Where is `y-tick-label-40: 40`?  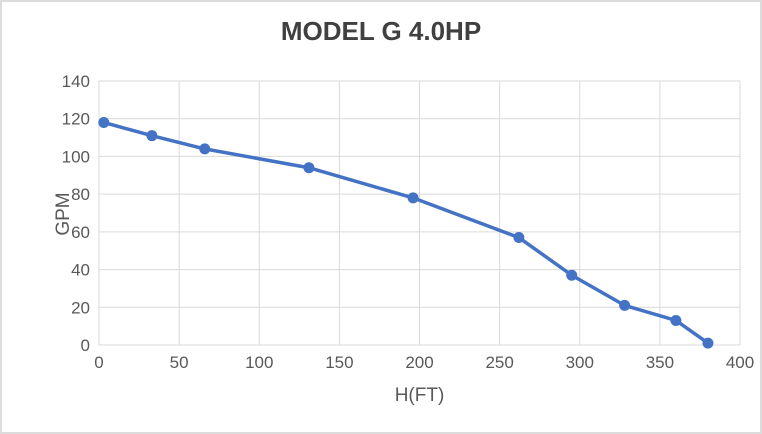
y-tick-label-40: 40 is located at coordinates (80, 270).